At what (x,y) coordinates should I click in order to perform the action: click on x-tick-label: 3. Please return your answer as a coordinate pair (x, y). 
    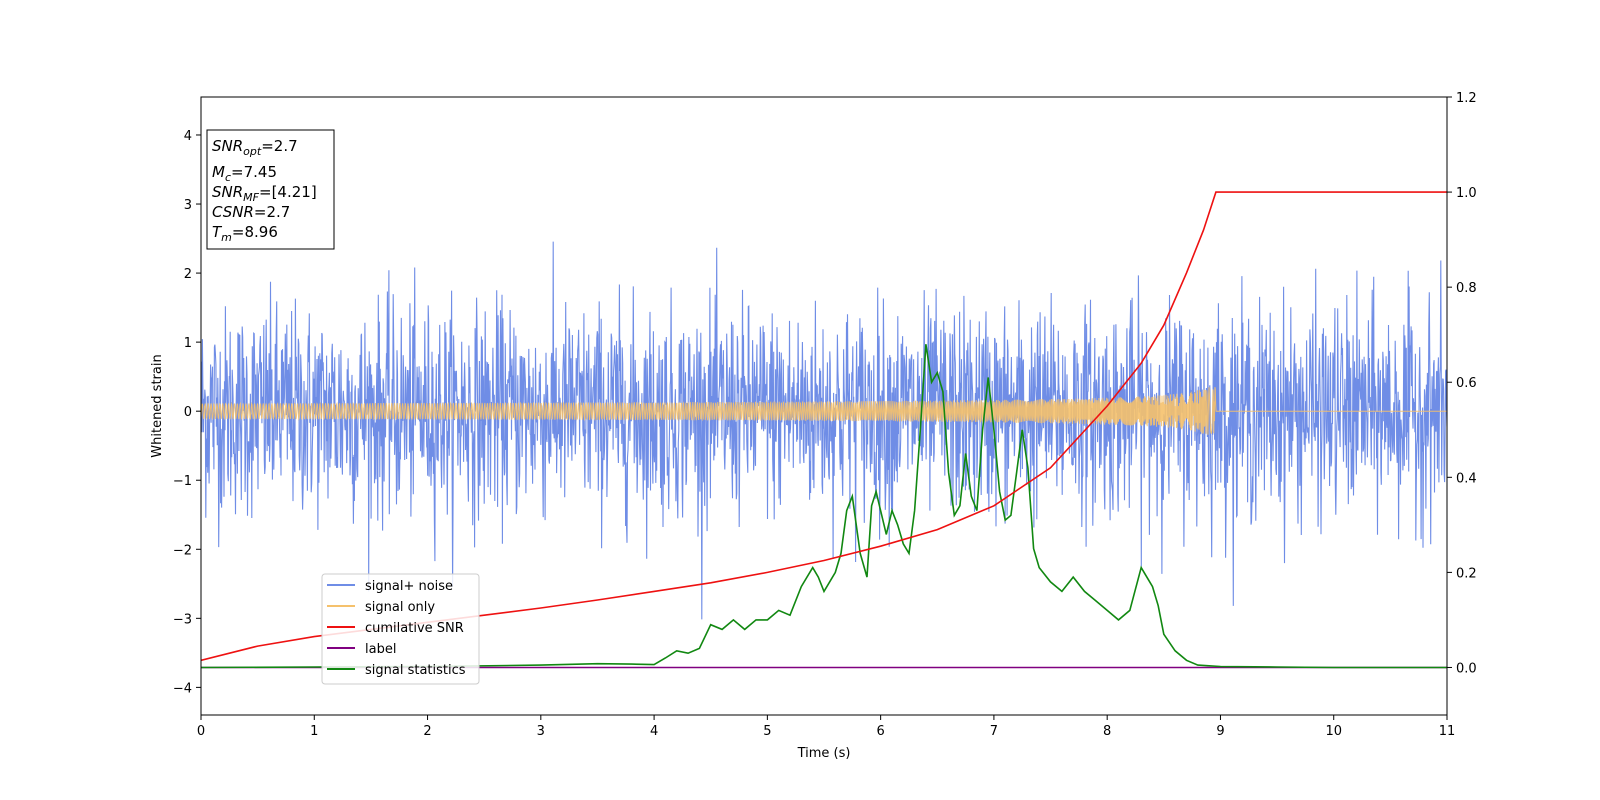
    Looking at the image, I should click on (541, 731).